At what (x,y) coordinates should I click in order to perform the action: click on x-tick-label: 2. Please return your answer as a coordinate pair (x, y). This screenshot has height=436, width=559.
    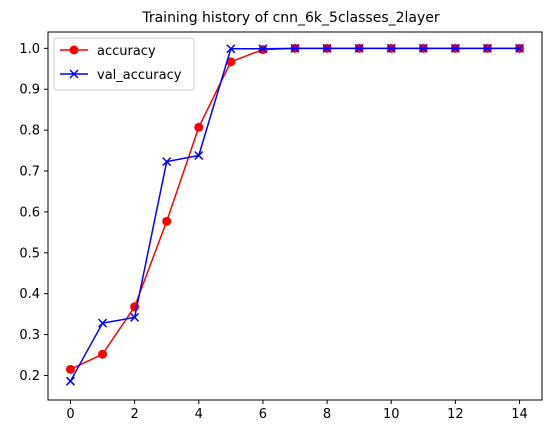
    Looking at the image, I should click on (134, 414).